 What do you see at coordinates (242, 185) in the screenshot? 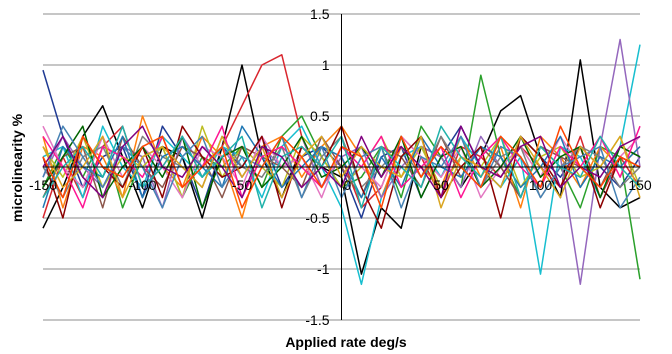
I see `x-tick-label: -50` at bounding box center [242, 185].